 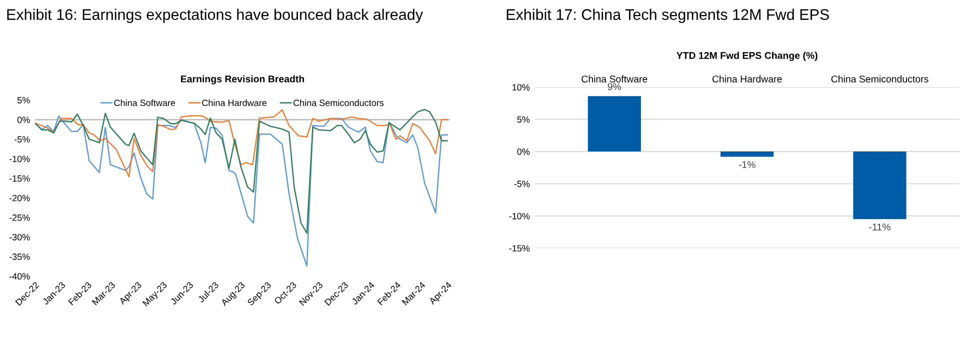 What do you see at coordinates (19, 276) in the screenshot?
I see `y-tick-label: -40%` at bounding box center [19, 276].